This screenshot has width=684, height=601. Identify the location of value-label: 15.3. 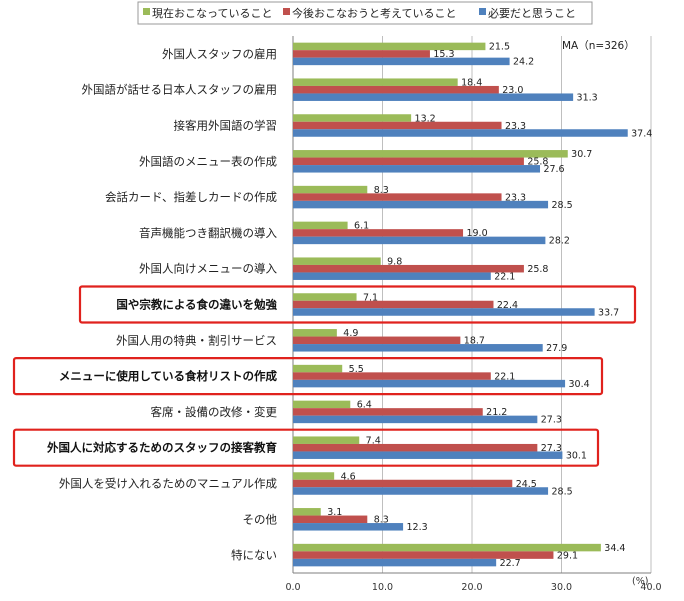
(443, 54).